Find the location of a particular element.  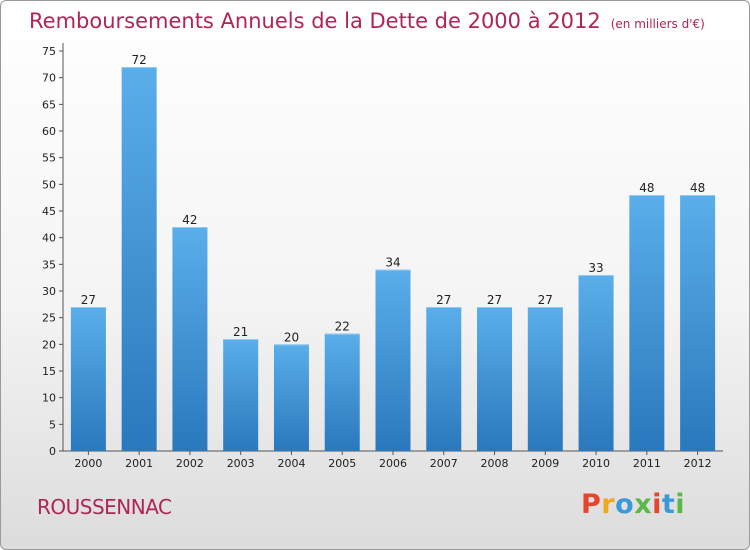

logo-letter: x is located at coordinates (643, 504).